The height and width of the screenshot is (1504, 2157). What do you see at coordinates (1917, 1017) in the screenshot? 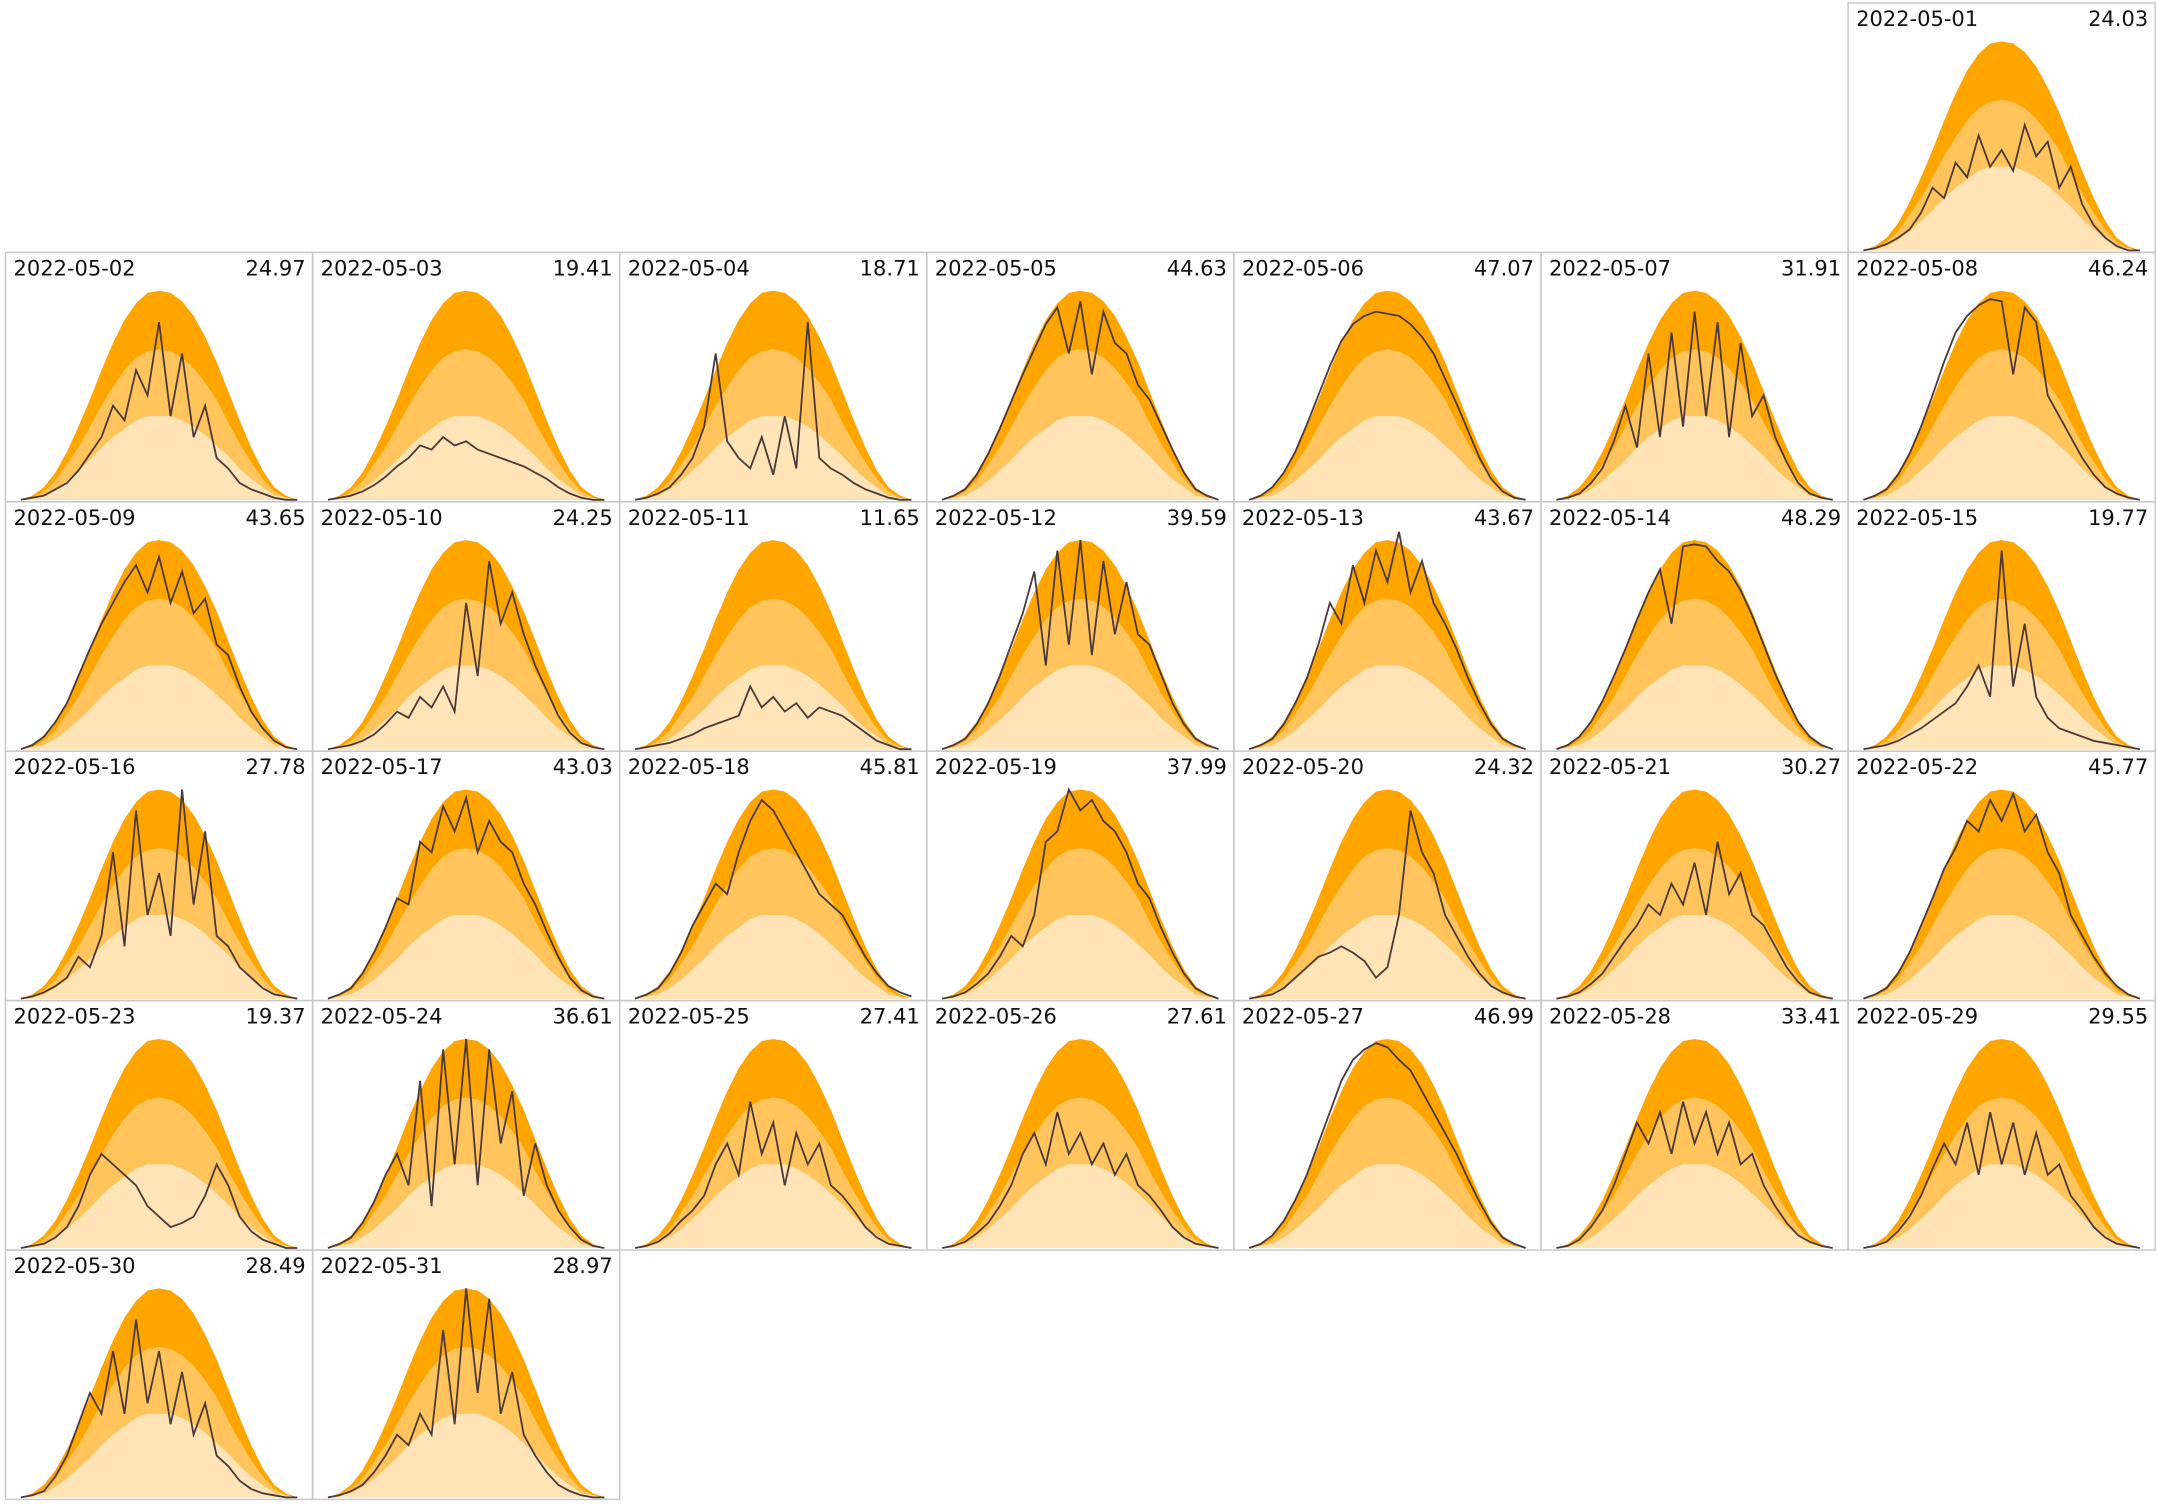
I see `panel-date: 2022-05-29` at bounding box center [1917, 1017].